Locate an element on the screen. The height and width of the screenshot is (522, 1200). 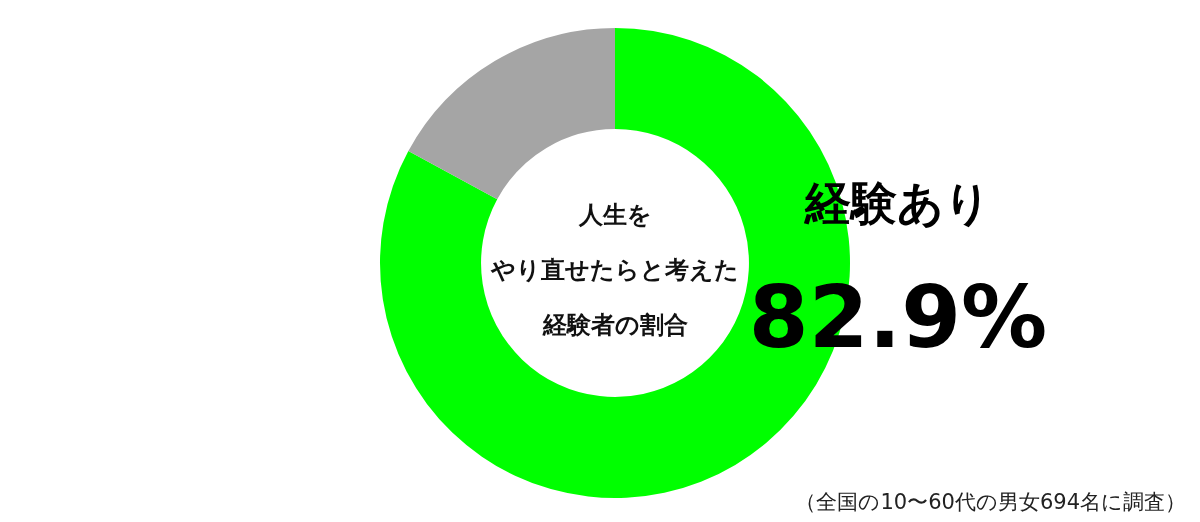
text: 人生をやり直せたらと考えた経験者の割合 is located at coordinates (615, 269).